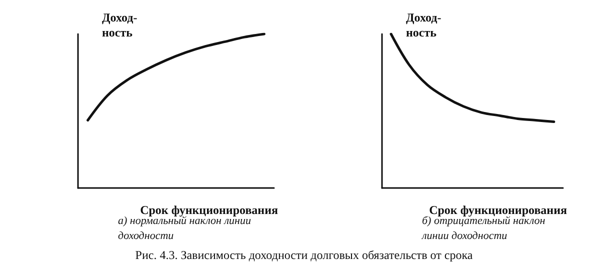 Image resolution: width=608 pixels, height=272 pixels. I want to click on text: Рис. 4.3. Зависимость доходности долговых обязательств от срока, so click(304, 255).